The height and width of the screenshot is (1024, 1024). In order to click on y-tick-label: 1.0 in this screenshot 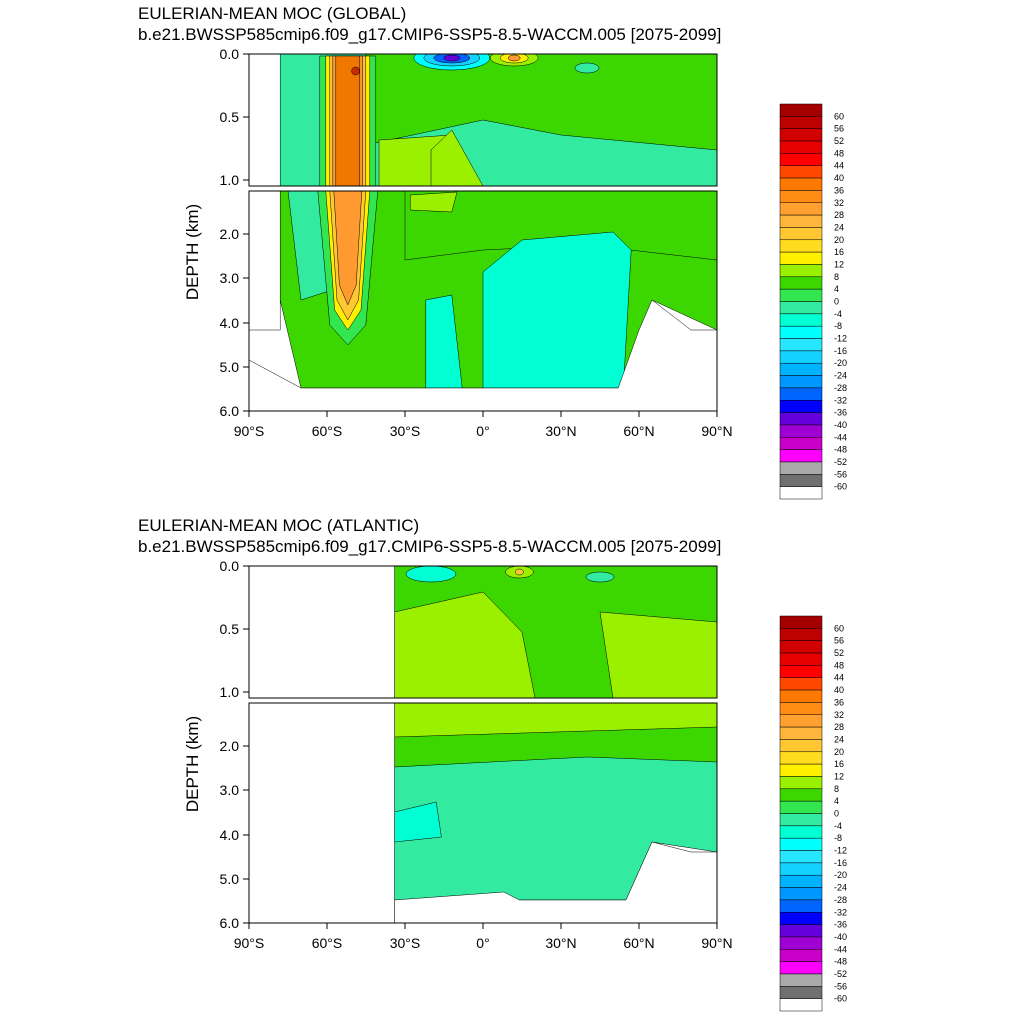, I will do `click(230, 180)`.